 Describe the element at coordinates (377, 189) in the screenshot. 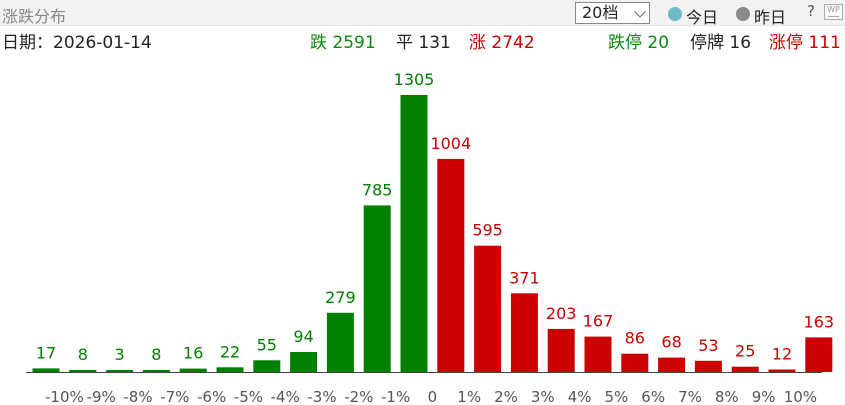

I see `data-label: 785` at that location.